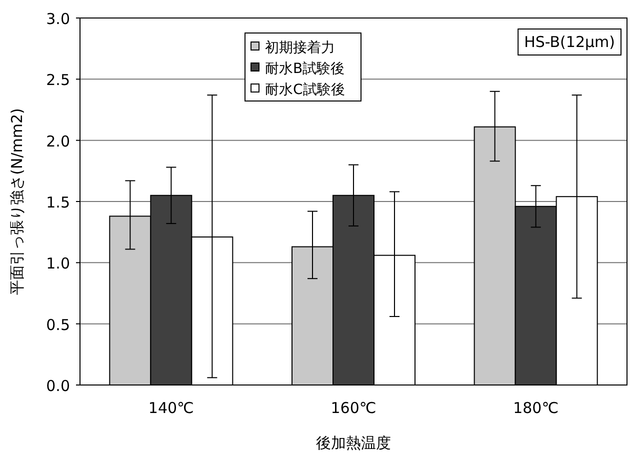 The height and width of the screenshot is (457, 632). I want to click on y-tick-label: 2.0, so click(58, 141).